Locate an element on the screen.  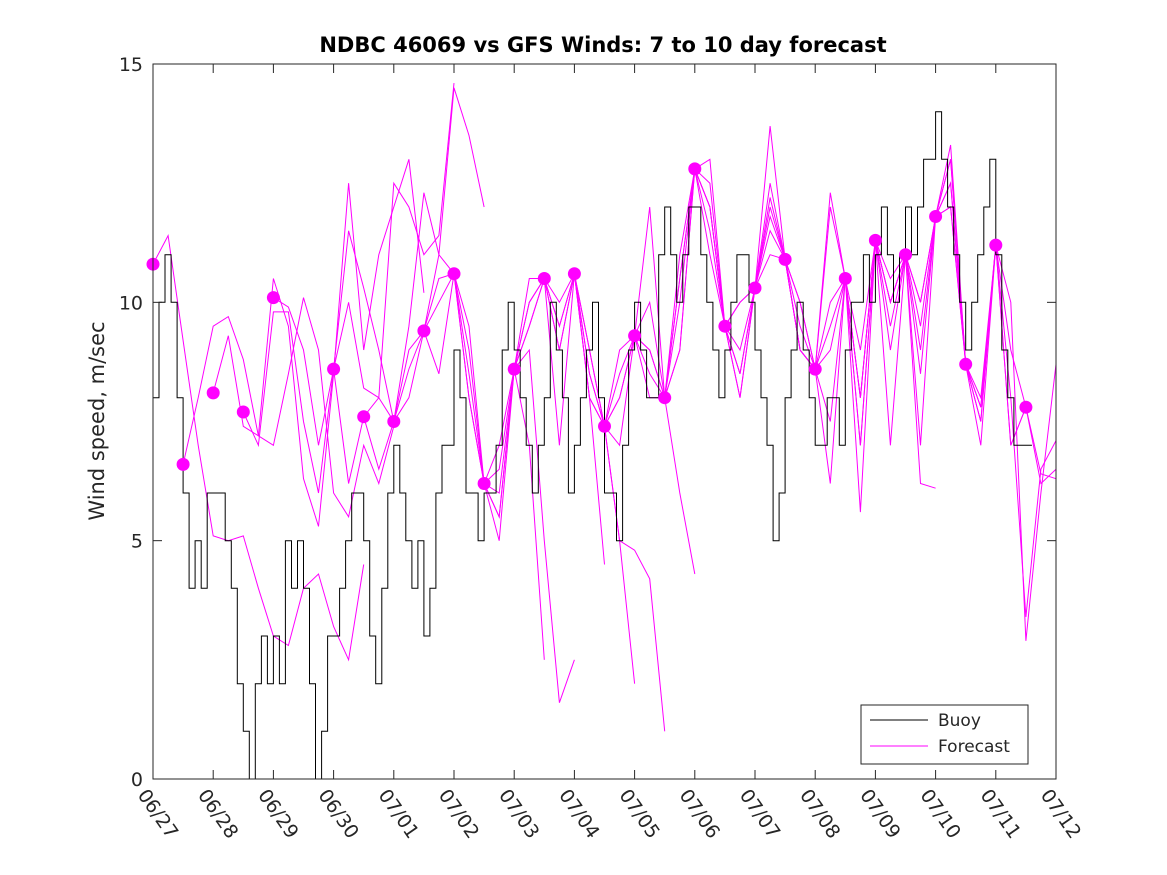
legend-label-buoy: Buoy is located at coordinates (959, 721).